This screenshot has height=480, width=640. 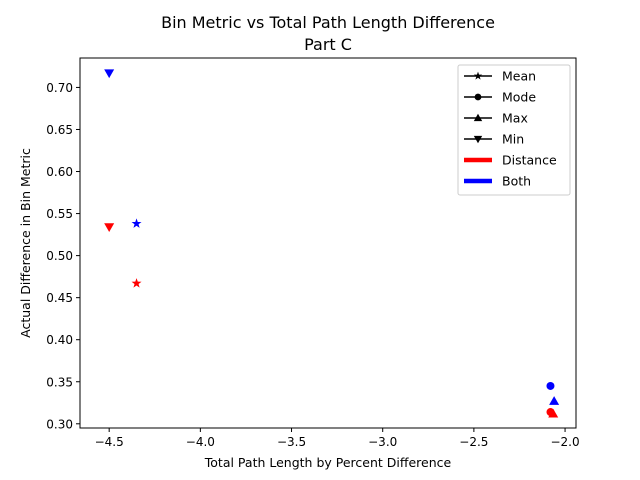 I want to click on legend-label: Distance, so click(x=529, y=160).